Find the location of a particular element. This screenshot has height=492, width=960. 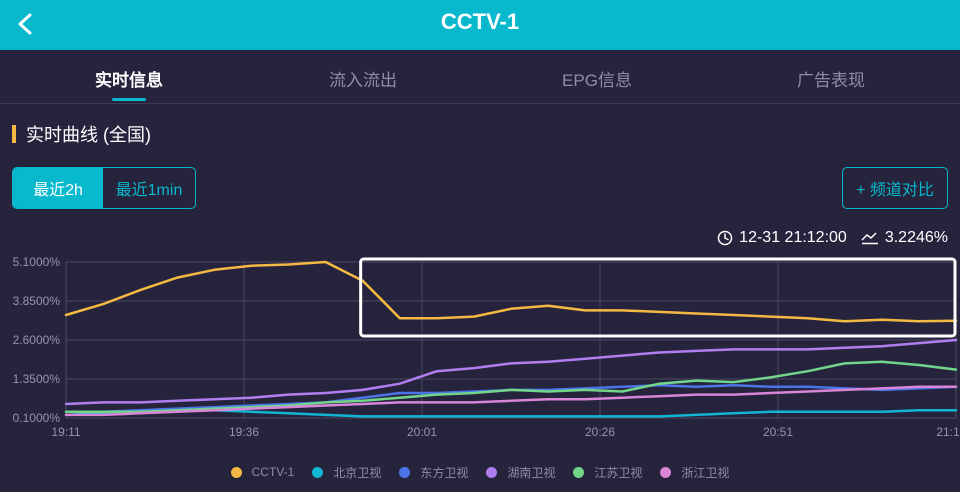

section-accent-bar is located at coordinates (14, 134).